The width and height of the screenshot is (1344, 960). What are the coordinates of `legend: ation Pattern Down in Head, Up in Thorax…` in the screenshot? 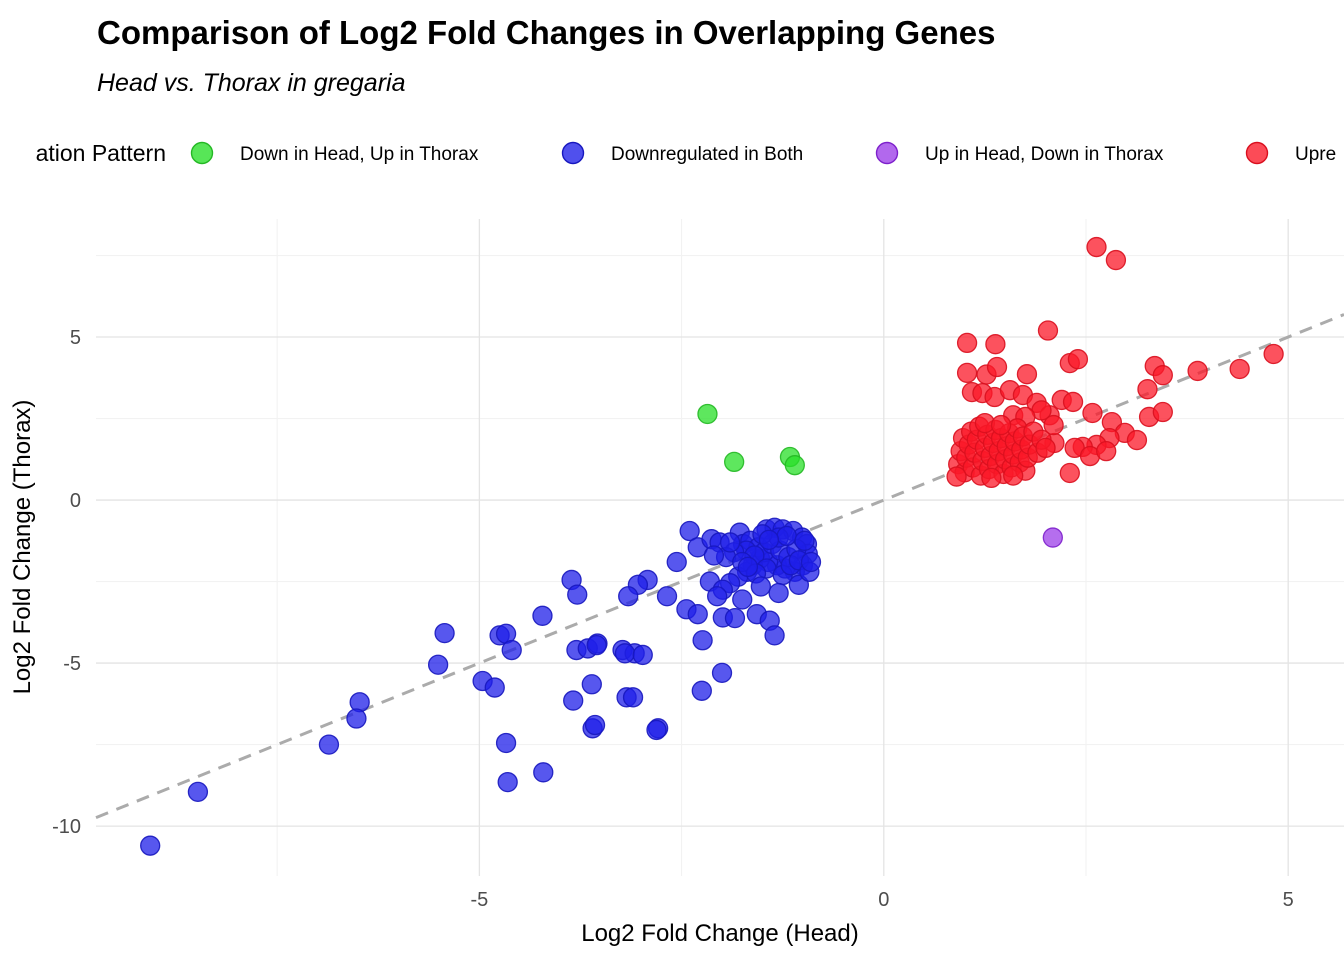 It's located at (686, 153).